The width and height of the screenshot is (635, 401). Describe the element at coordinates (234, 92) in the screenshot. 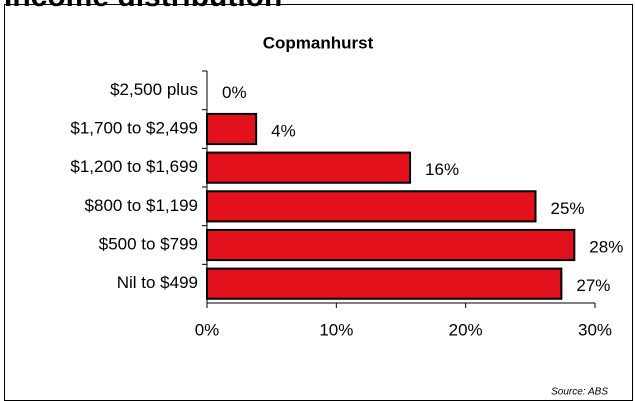

I see `value-label: 0%` at that location.